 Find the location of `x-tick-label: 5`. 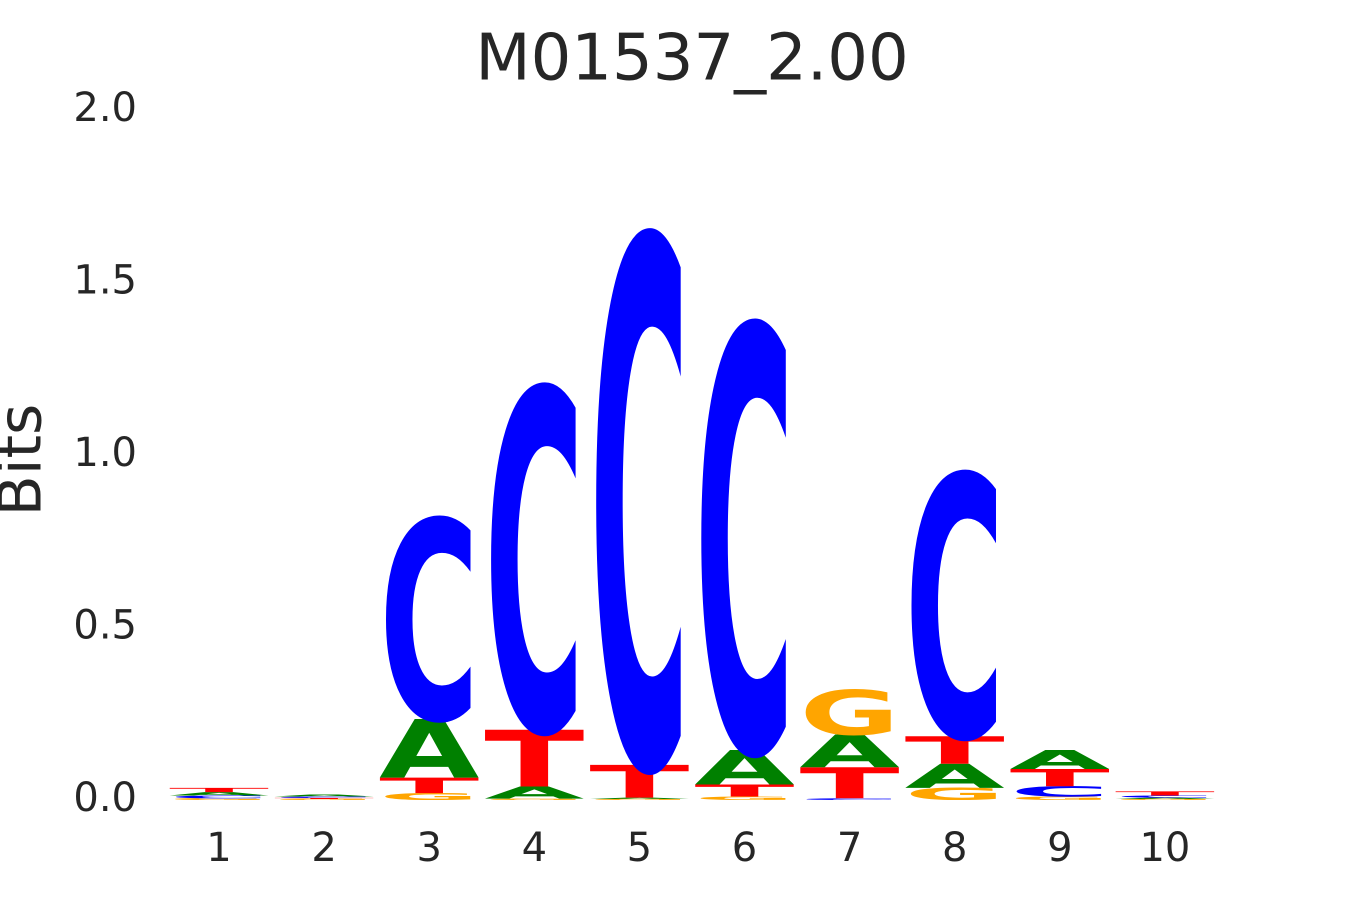

x-tick-label: 5 is located at coordinates (639, 848).